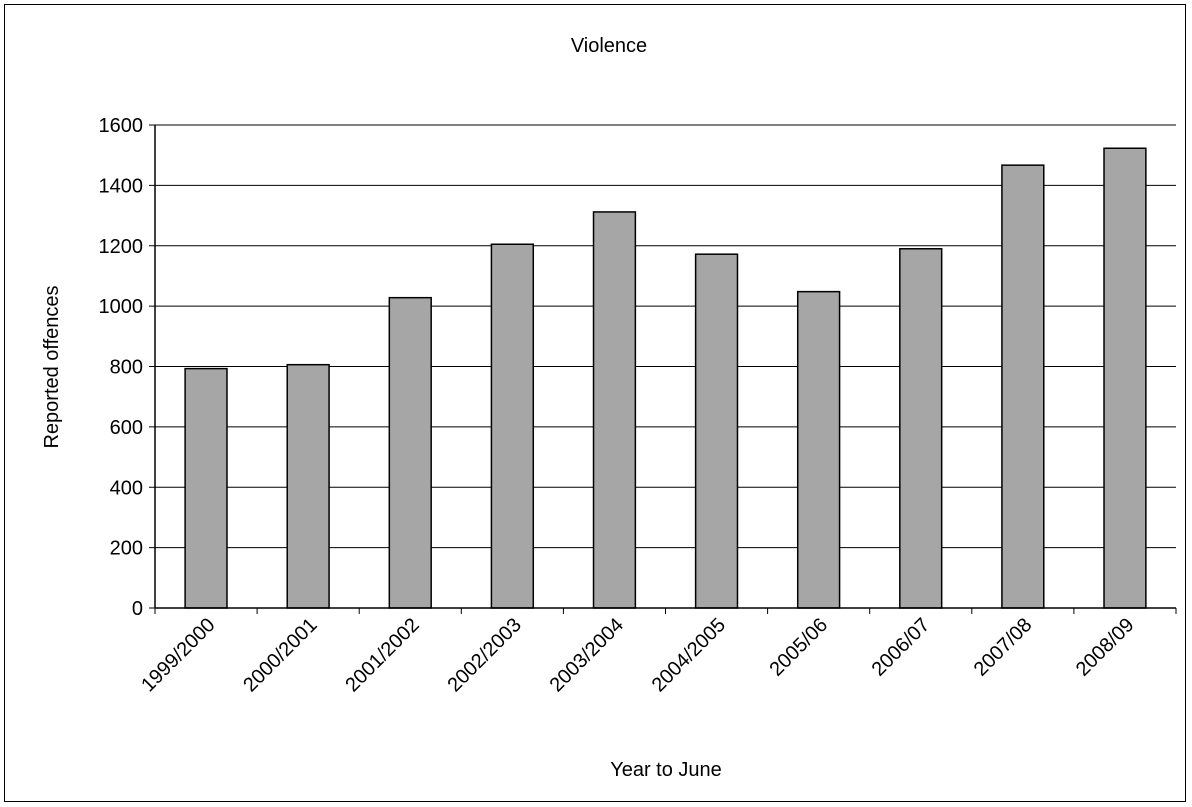 The image size is (1192, 807). I want to click on x-axis-label: Year to June, so click(666, 770).